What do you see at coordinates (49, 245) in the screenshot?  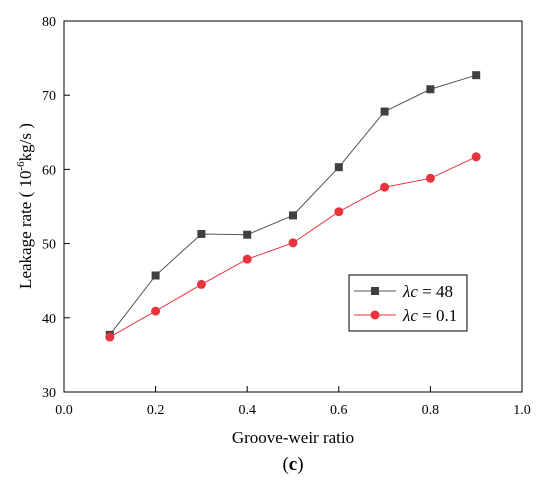 I see `y-tick-label: 50` at bounding box center [49, 245].